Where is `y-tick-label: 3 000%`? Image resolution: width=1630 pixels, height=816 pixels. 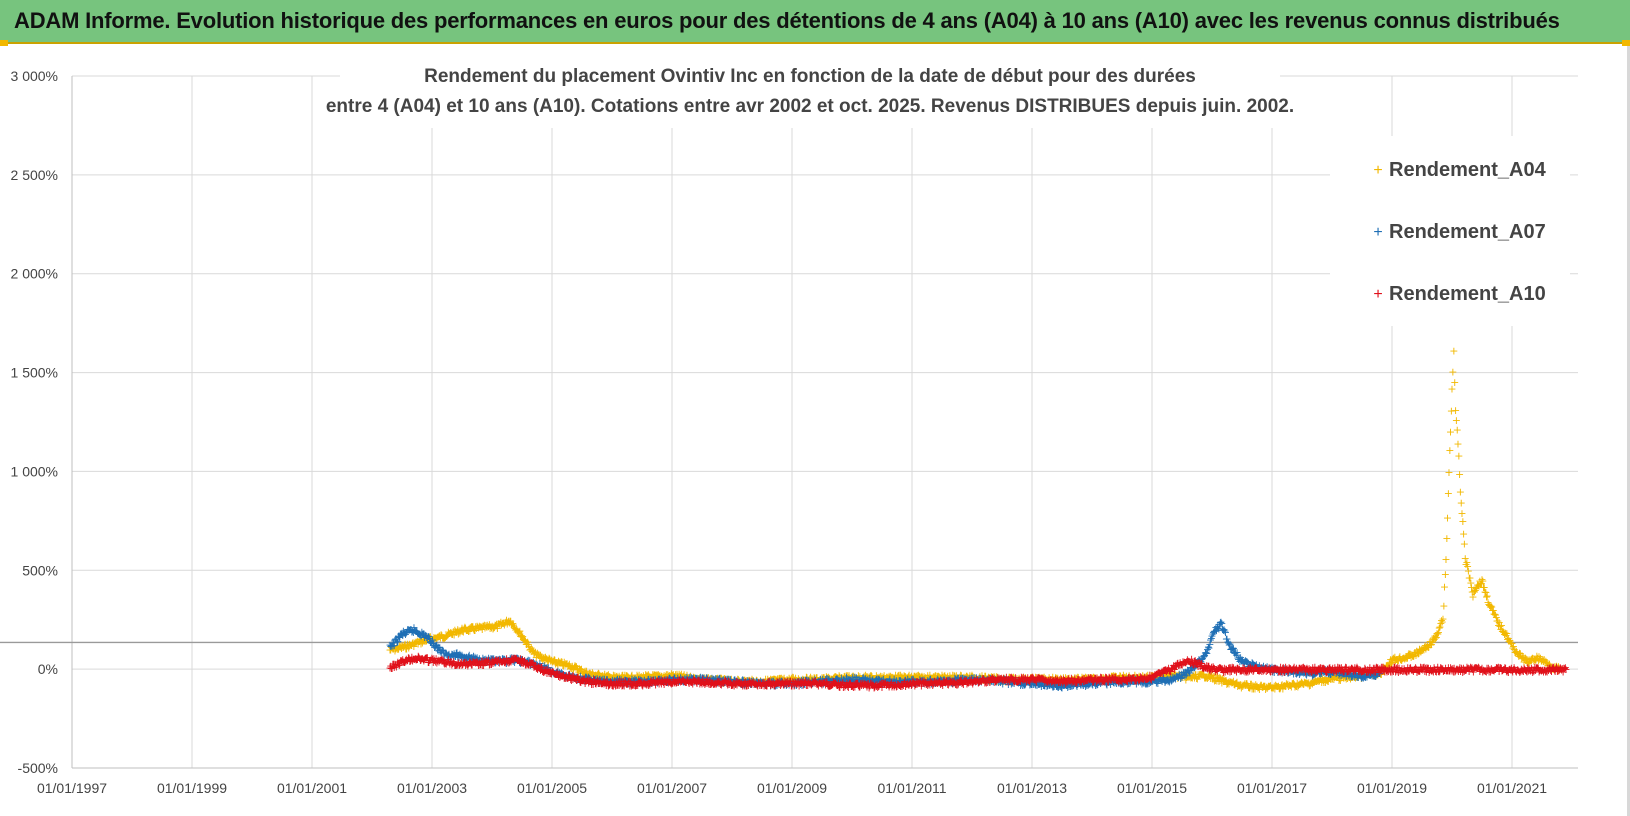 y-tick-label: 3 000% is located at coordinates (34, 76).